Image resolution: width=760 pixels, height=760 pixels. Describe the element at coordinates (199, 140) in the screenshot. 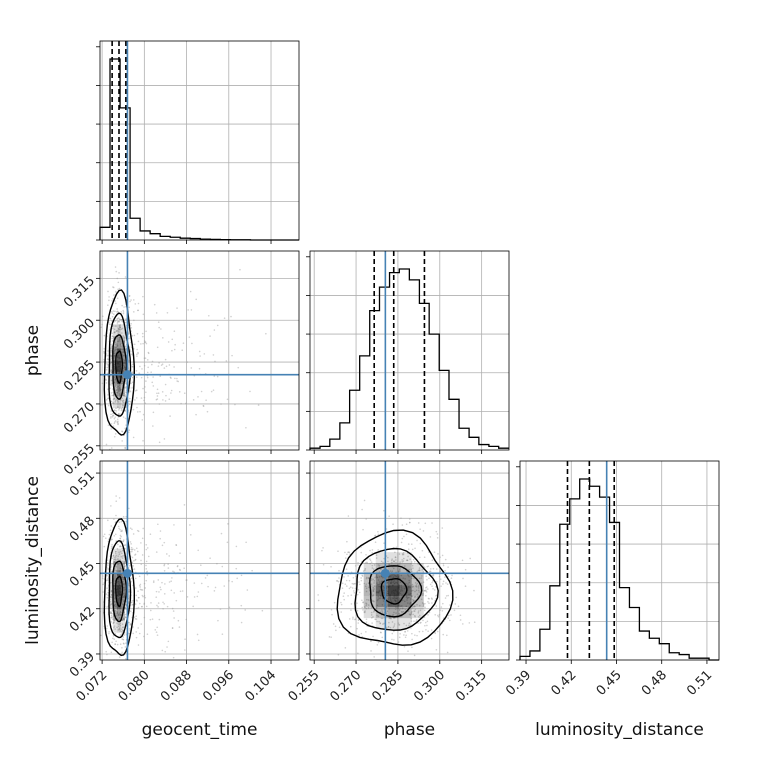

I see `histogram-panel-geocent_time-bg` at that location.